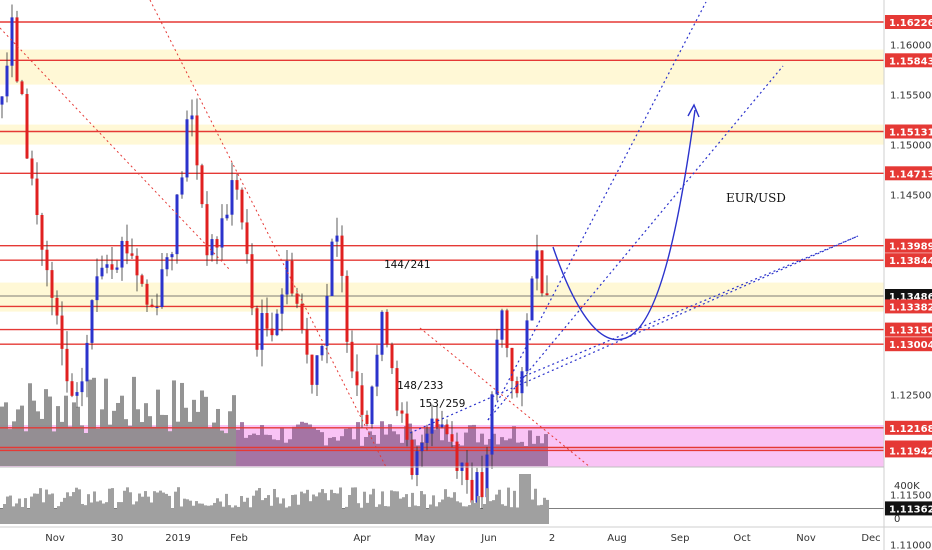 This screenshot has height=550, width=932. Describe the element at coordinates (910, 307) in the screenshot. I see `price-tag-label: 1.13382` at that location.